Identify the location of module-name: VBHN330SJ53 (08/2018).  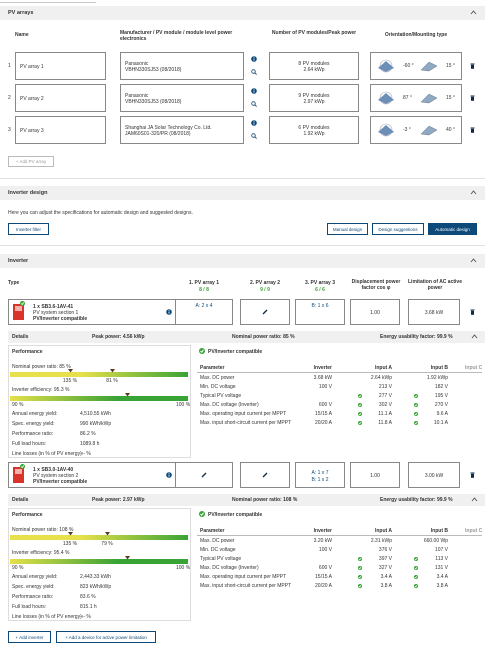
(153, 102).